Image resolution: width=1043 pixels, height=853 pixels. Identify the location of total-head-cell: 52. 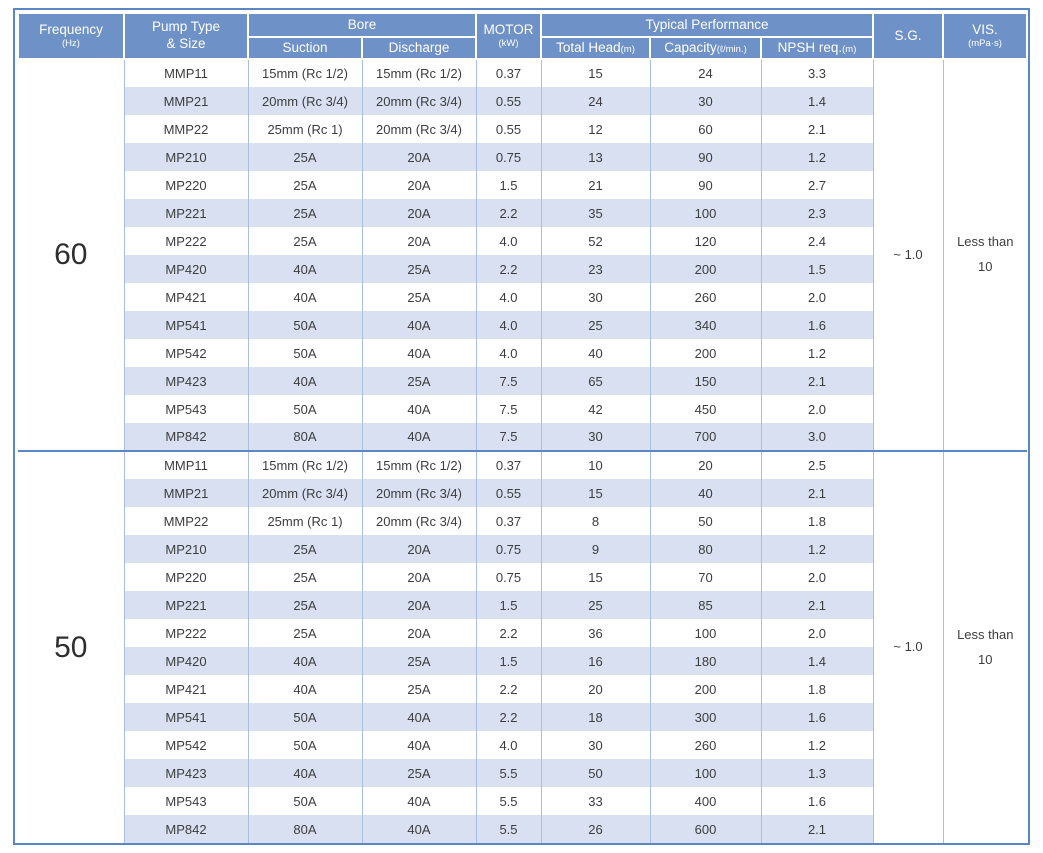
(595, 241).